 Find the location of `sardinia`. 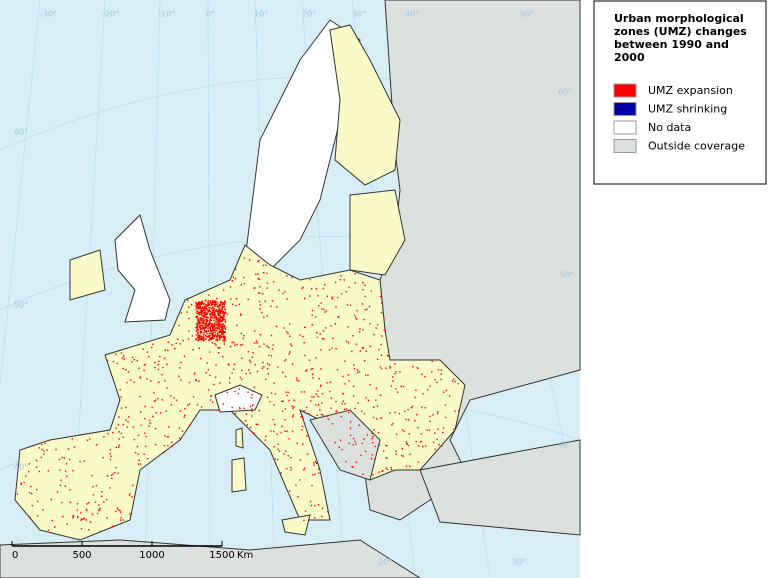

sardinia is located at coordinates (239, 475).